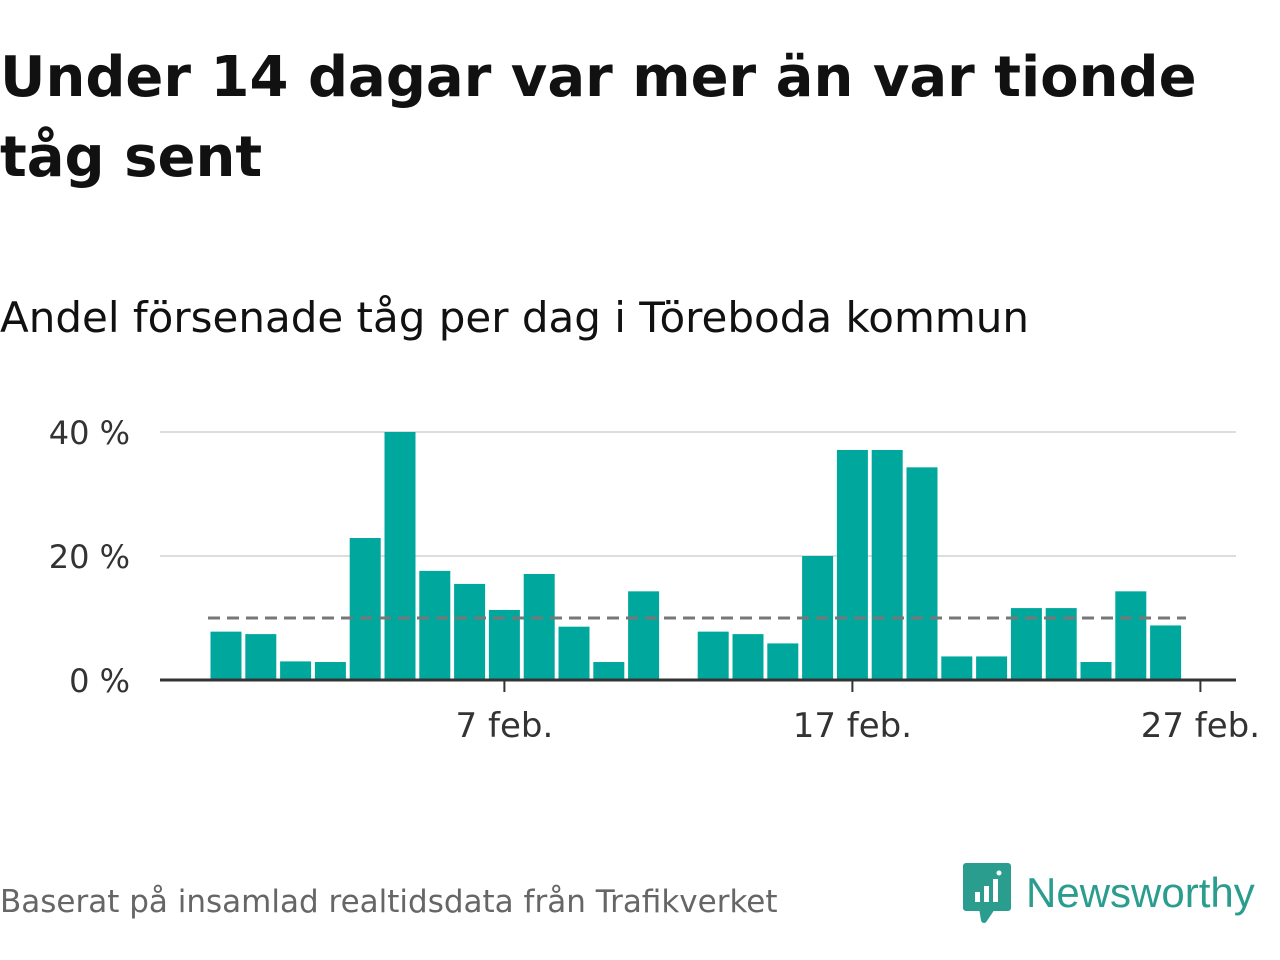 Image resolution: width=1280 pixels, height=960 pixels. Describe the element at coordinates (1140, 892) in the screenshot. I see `brand-name: Newsworthy` at that location.